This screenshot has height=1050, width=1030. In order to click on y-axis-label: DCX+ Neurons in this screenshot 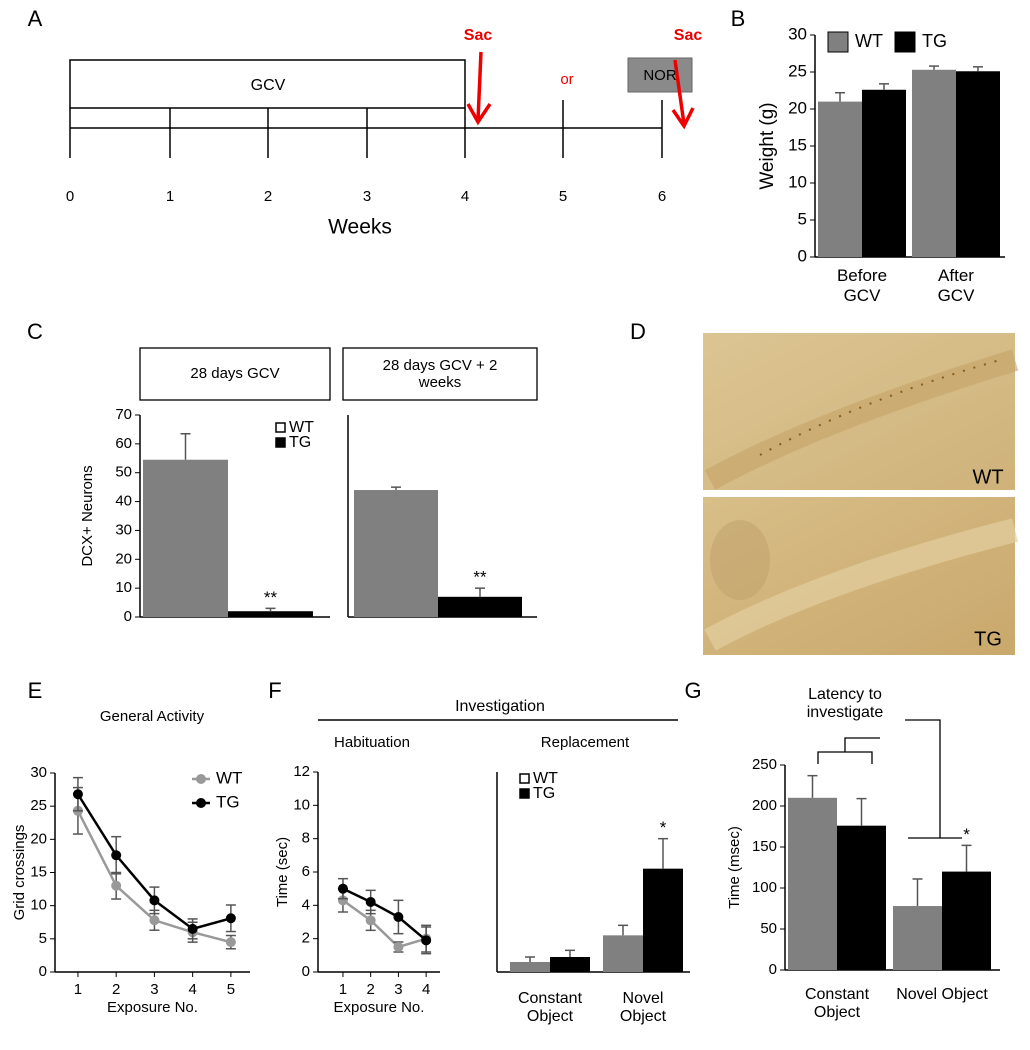, I will do `click(87, 515)`.